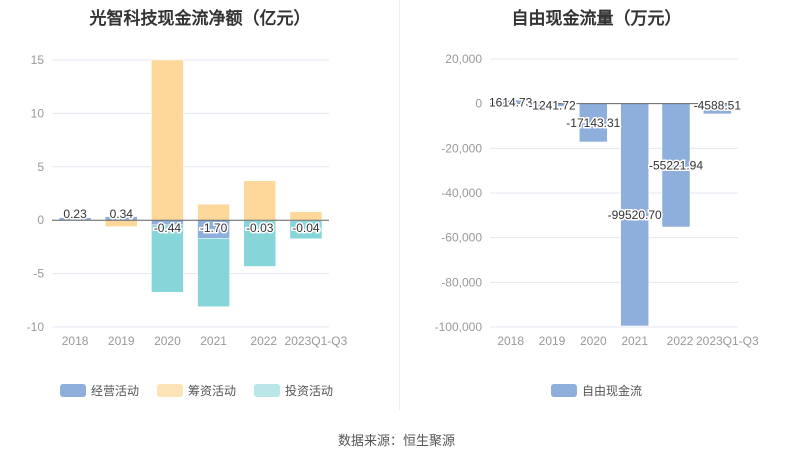  What do you see at coordinates (75, 214) in the screenshot?
I see `data-label: 0.23` at bounding box center [75, 214].